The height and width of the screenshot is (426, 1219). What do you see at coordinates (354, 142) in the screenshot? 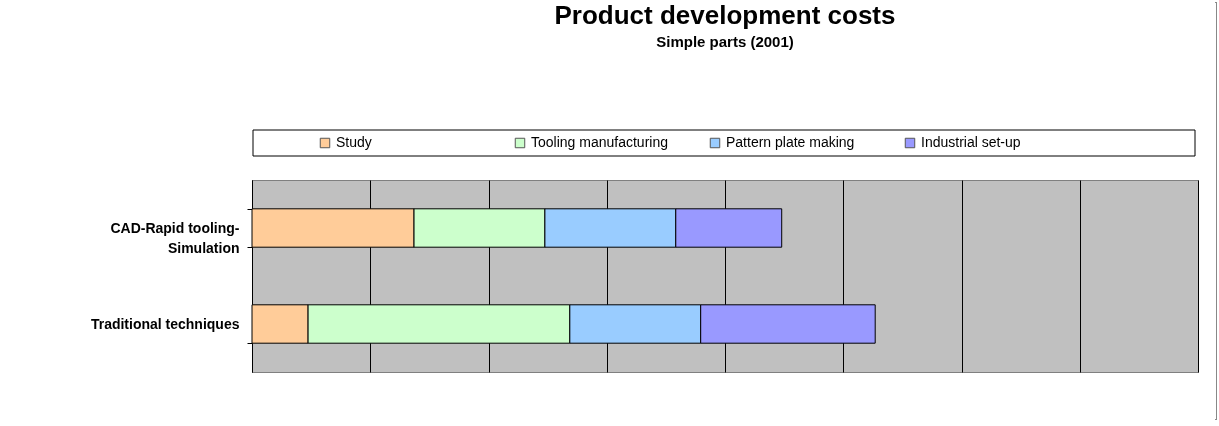
I see `legend-label: Study` at bounding box center [354, 142].